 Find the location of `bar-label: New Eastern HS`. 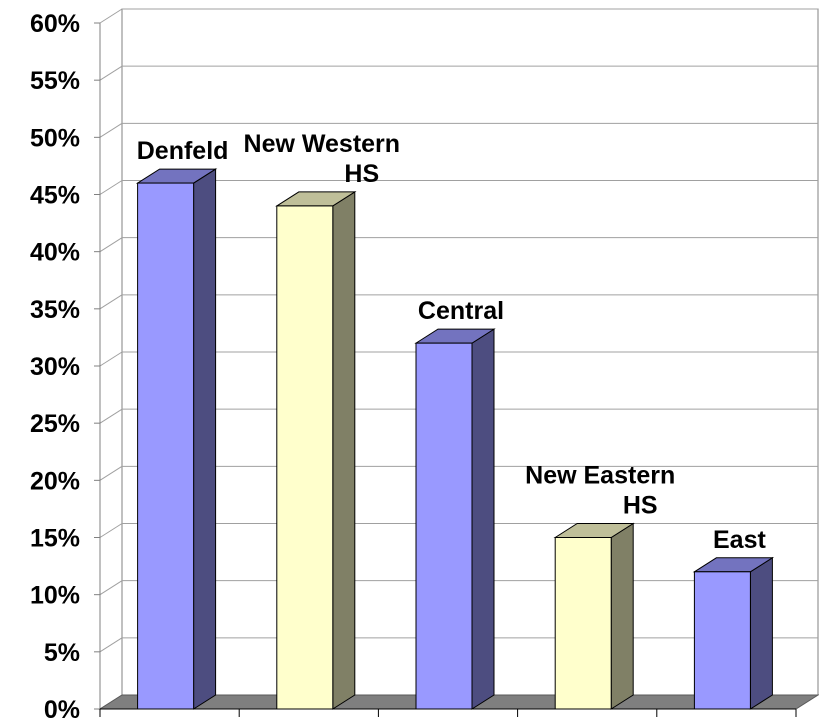

bar-label: New Eastern HS is located at coordinates (600, 491).